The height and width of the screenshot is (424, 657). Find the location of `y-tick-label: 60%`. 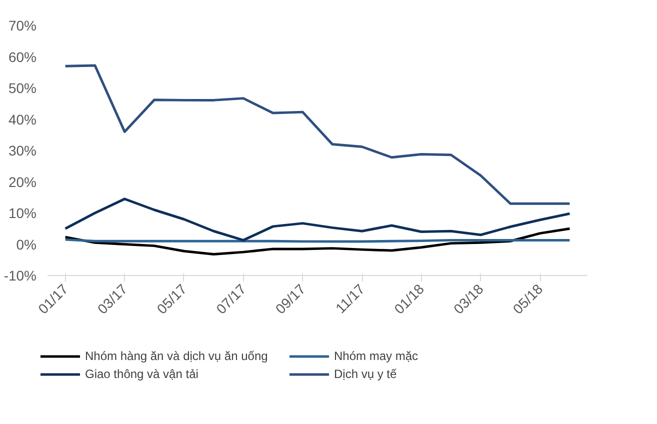

y-tick-label: 60% is located at coordinates (22, 56).